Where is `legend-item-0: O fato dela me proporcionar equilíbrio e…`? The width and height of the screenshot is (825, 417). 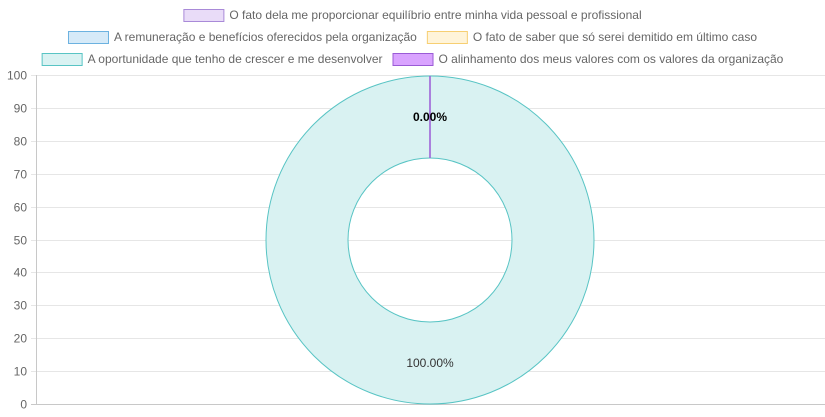
legend-item-0: O fato dela me proporcionar equilíbrio e… is located at coordinates (412, 15).